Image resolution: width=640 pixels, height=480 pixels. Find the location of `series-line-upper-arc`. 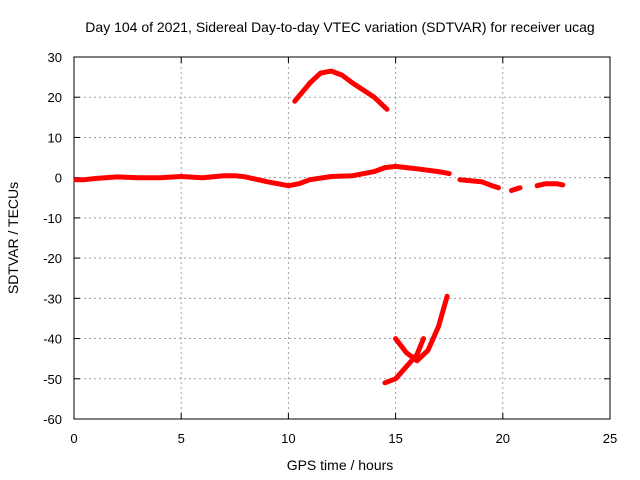

series-line-upper-arc is located at coordinates (341, 90).